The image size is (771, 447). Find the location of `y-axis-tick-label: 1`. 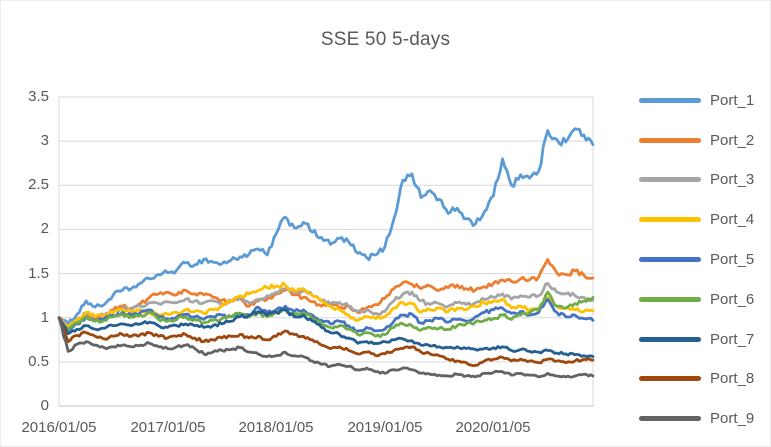

y-axis-tick-label: 1 is located at coordinates (44, 317).